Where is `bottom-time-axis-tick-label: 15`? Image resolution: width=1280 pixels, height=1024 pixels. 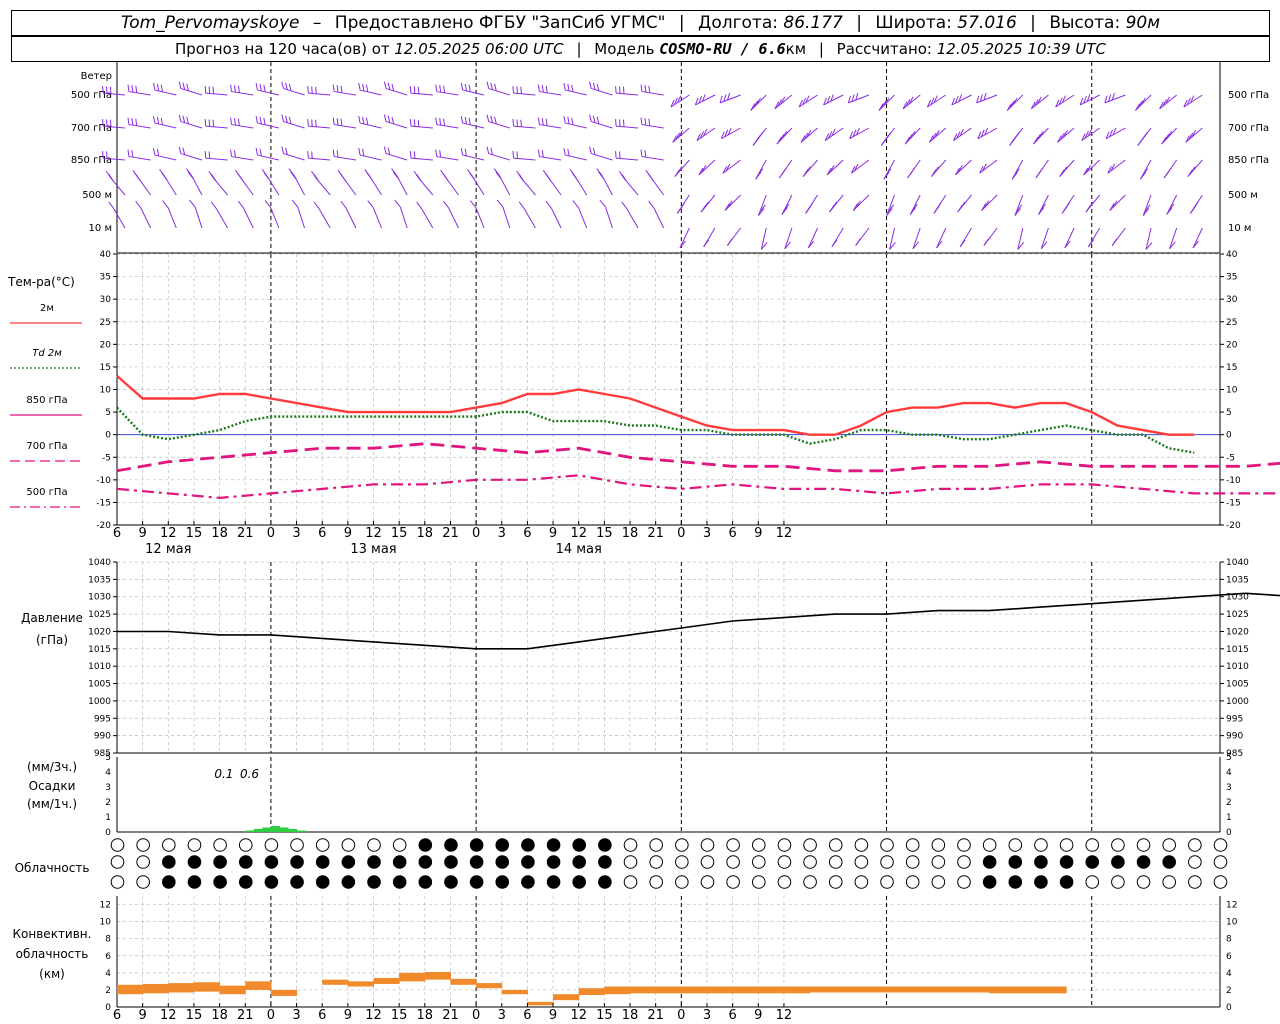
bottom-time-axis-tick-label: 15 is located at coordinates (194, 1015).